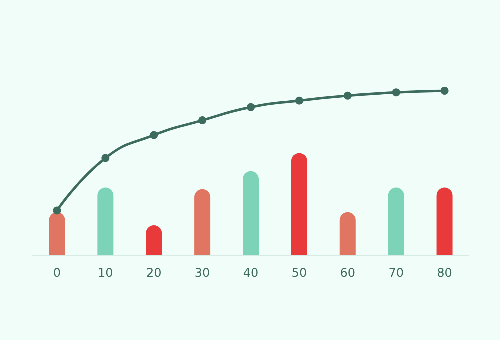 The height and width of the screenshot is (340, 500). What do you see at coordinates (251, 273) in the screenshot?
I see `x-tick-label: 40` at bounding box center [251, 273].